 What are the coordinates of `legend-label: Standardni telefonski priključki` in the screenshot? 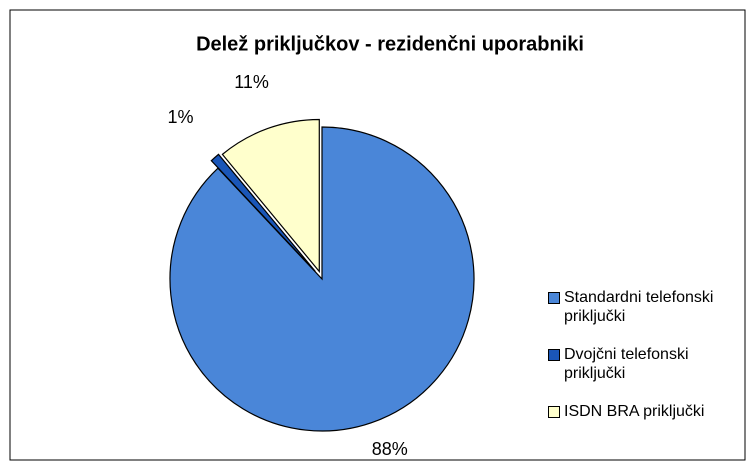 It's located at (639, 307).